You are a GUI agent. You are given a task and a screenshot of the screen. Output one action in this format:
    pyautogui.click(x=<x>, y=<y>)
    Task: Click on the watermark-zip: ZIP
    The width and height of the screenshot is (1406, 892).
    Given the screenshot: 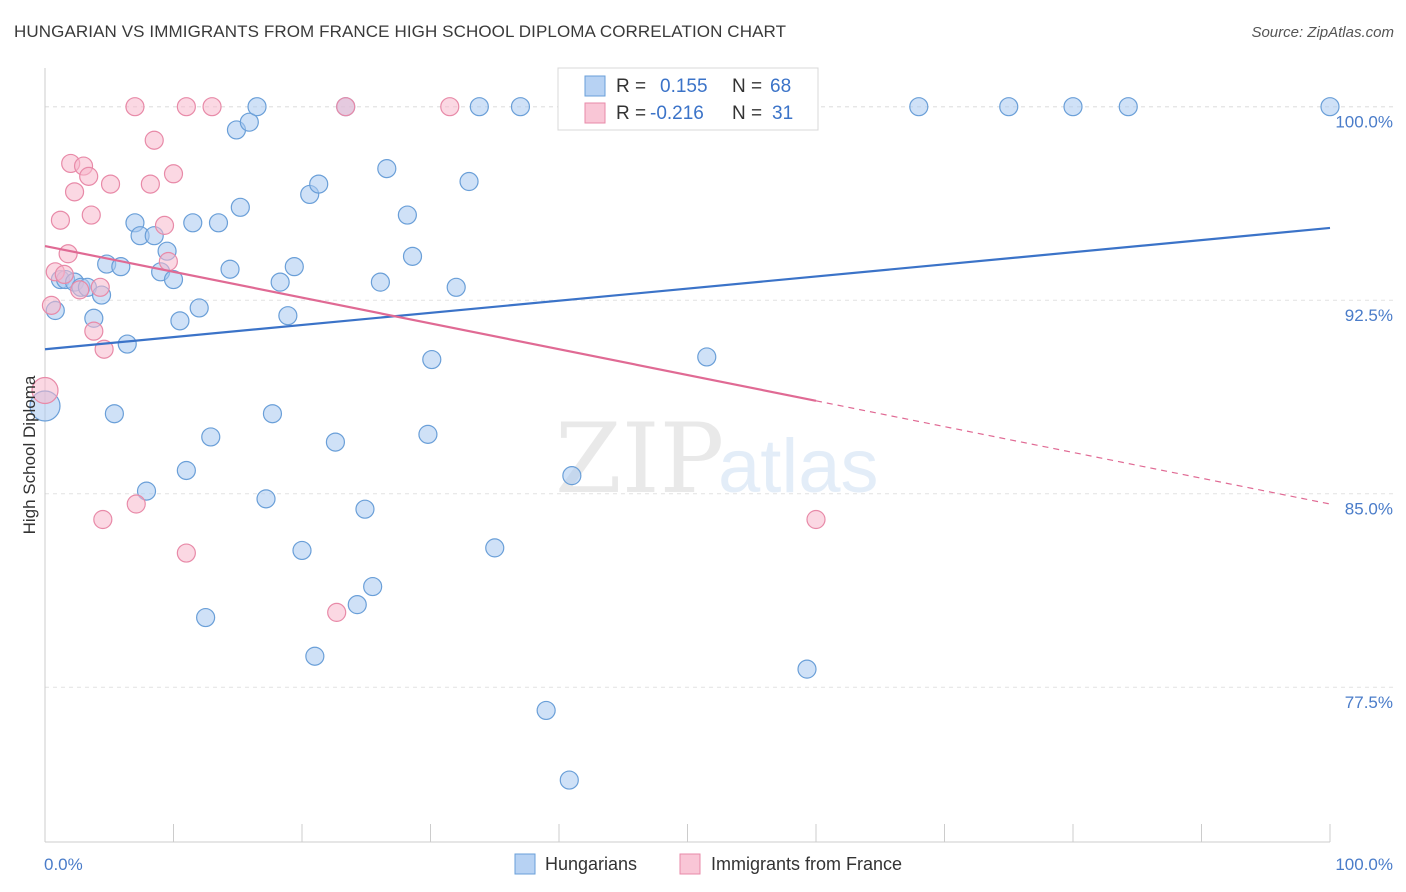 What is the action you would take?
    pyautogui.click(x=639, y=459)
    